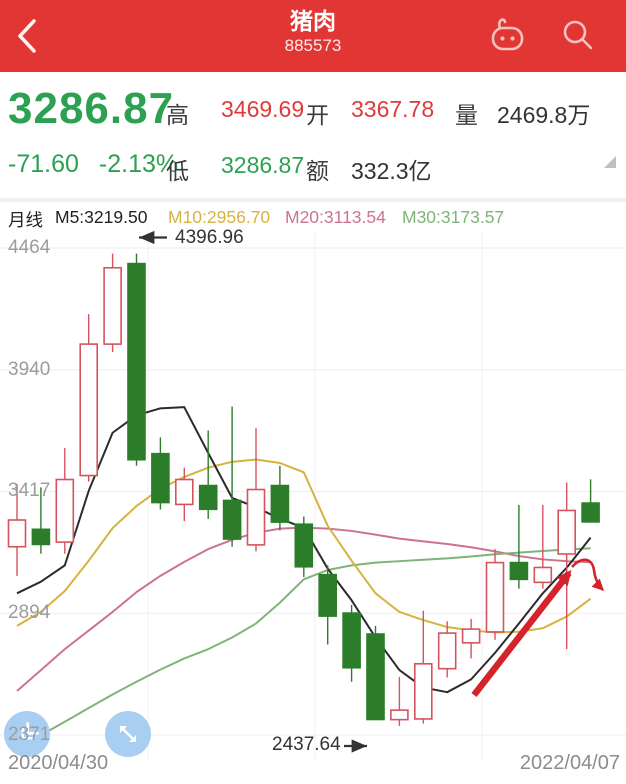 The image size is (626, 784). I want to click on y-axis-tick: 2371, so click(29, 734).